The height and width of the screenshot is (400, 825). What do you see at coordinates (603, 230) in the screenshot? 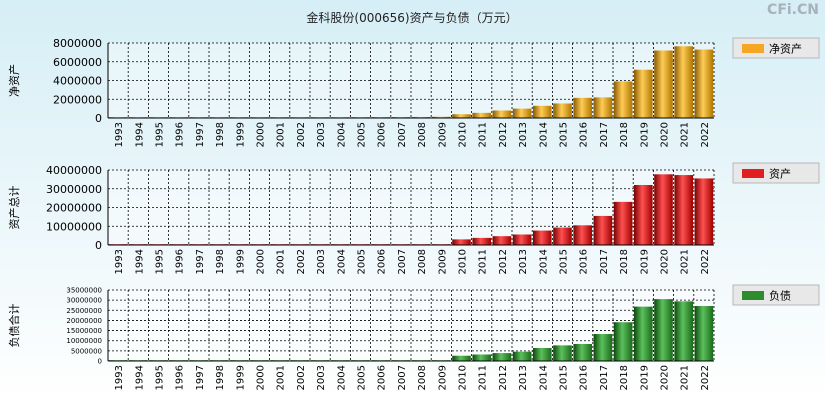
I see `bar-2017` at bounding box center [603, 230].